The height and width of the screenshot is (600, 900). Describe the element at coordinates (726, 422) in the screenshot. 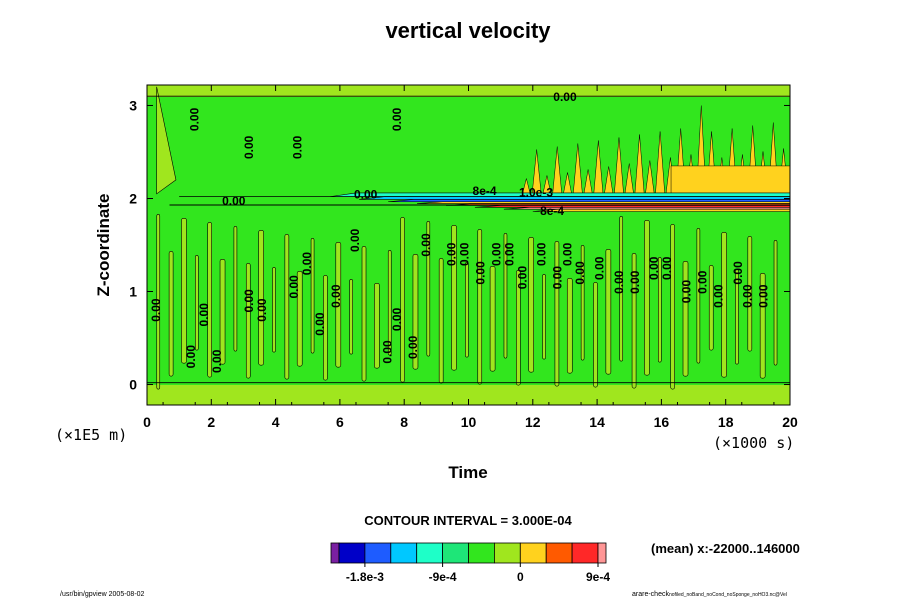

I see `x-tick-label: 18` at that location.